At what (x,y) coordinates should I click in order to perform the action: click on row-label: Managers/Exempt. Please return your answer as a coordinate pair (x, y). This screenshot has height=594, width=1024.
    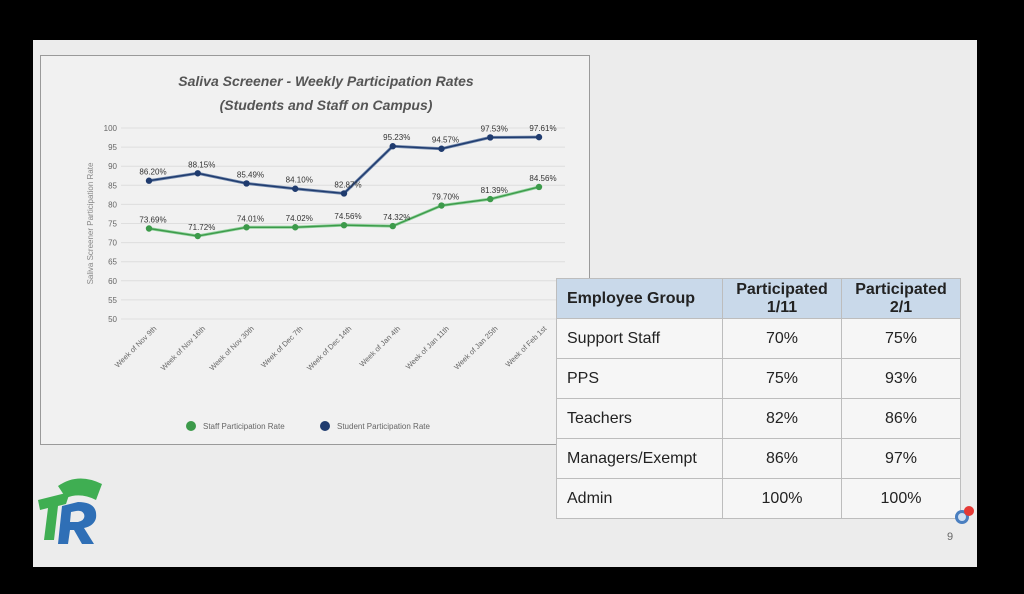
    Looking at the image, I should click on (639, 458).